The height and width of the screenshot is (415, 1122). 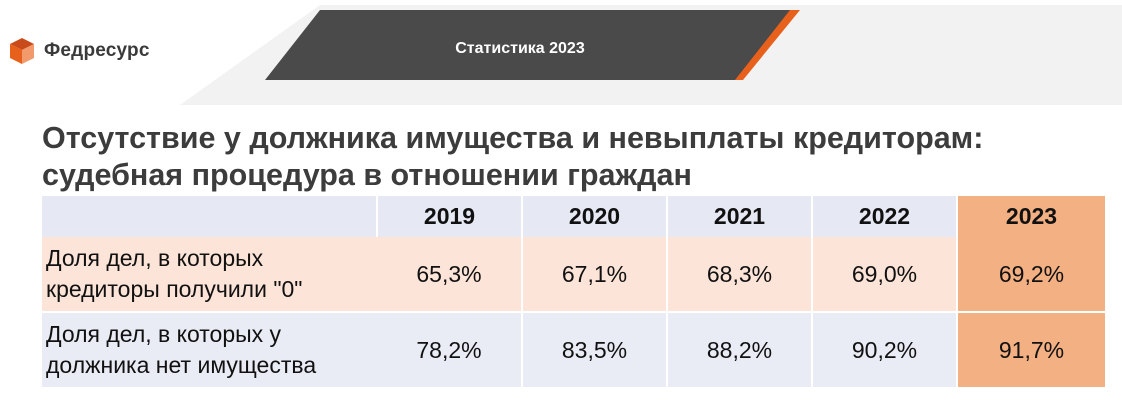 What do you see at coordinates (885, 275) in the screenshot?
I see `table-cell: 69,0%` at bounding box center [885, 275].